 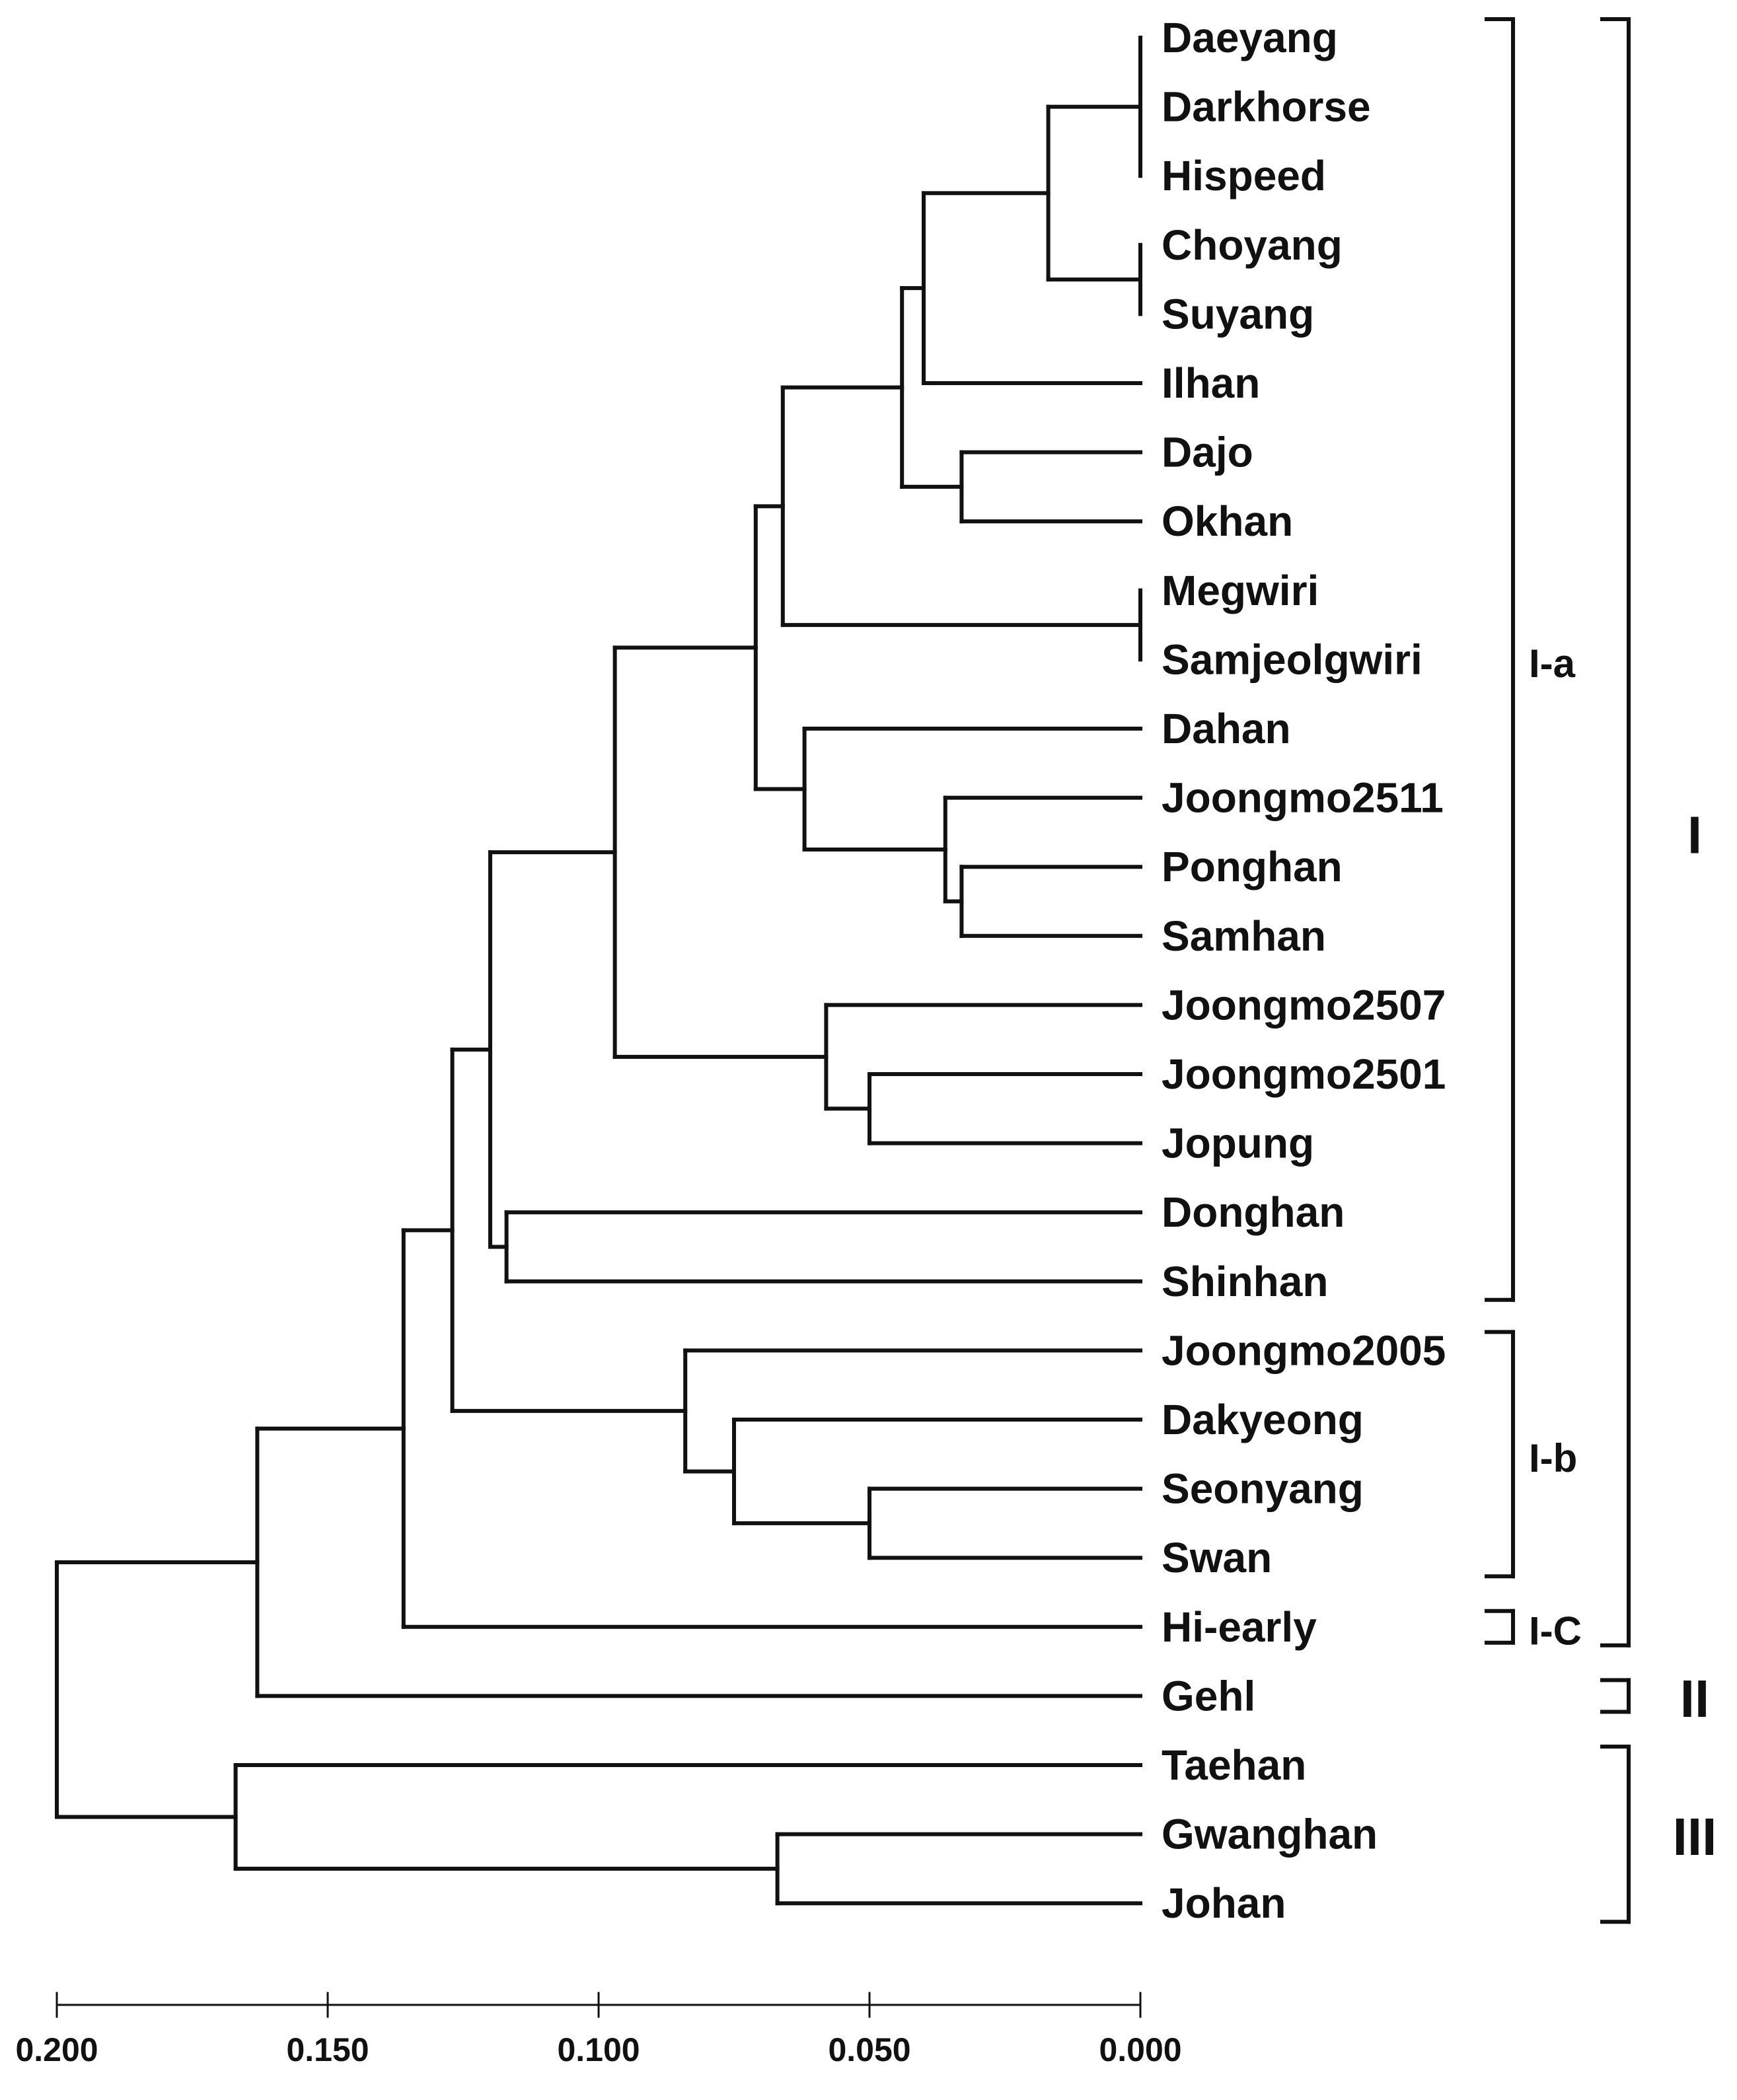 I want to click on x-axis: 0.200 0.150 0.100 0.050 0.000, so click(x=598, y=2030).